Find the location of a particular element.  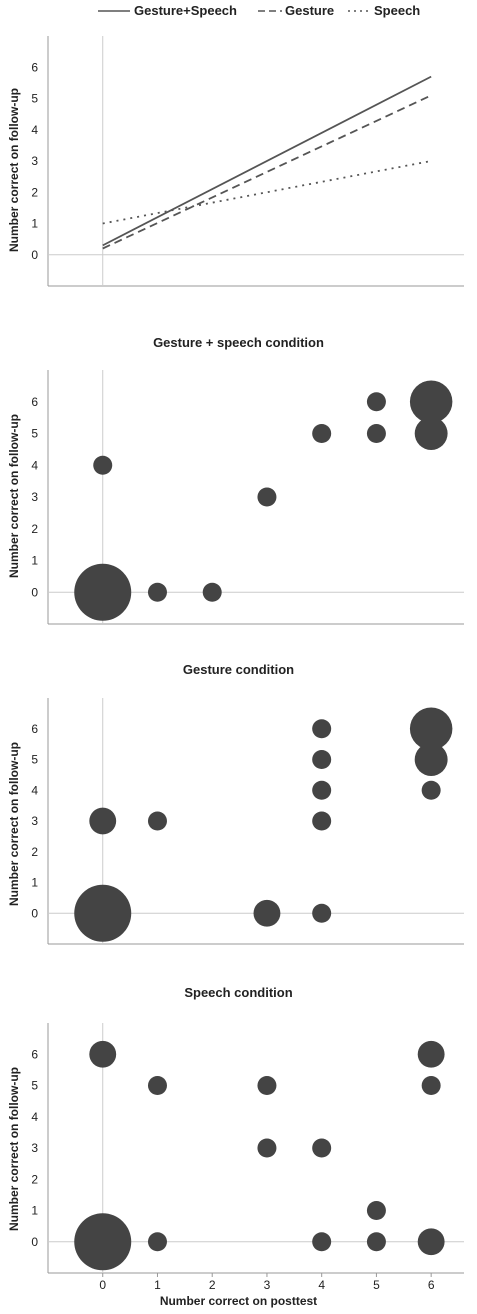

x-tick-label: 1 is located at coordinates (157, 1285).